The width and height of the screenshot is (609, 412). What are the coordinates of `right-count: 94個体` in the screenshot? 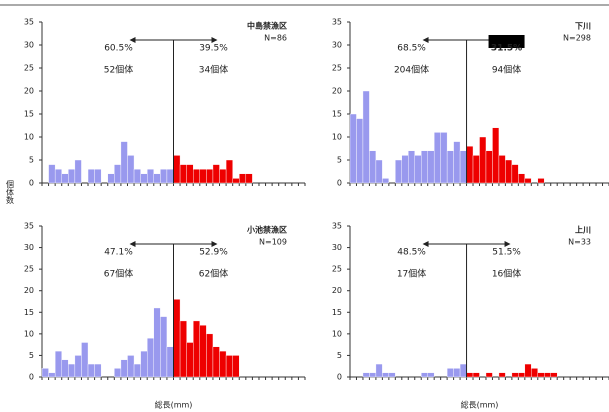 It's located at (506, 70).